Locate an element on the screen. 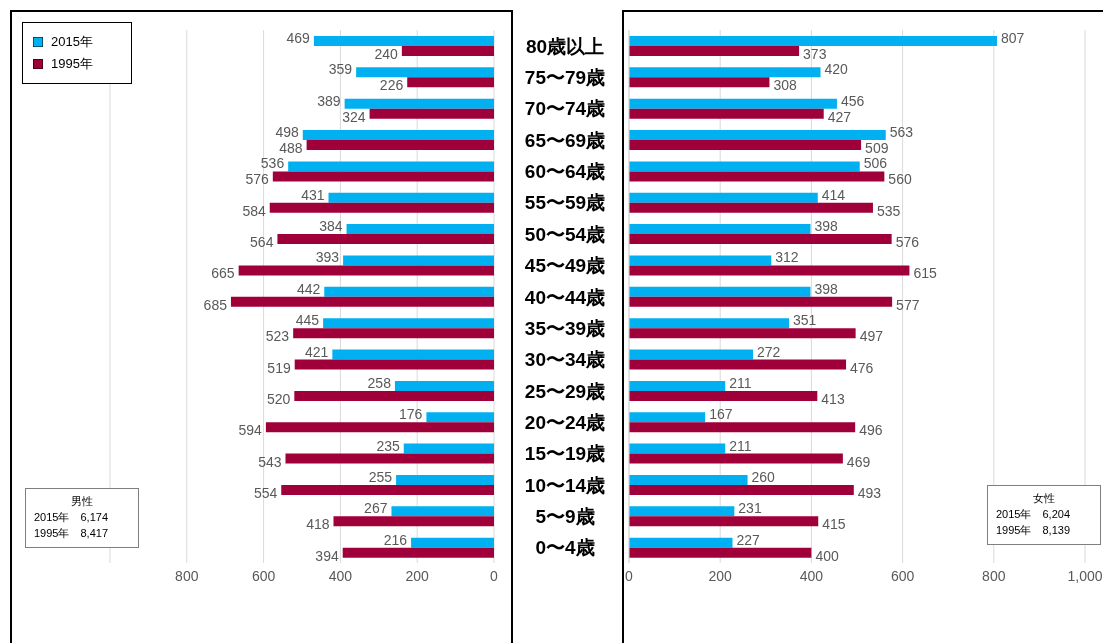 The width and height of the screenshot is (1103, 643). data-label: 584 is located at coordinates (254, 210).